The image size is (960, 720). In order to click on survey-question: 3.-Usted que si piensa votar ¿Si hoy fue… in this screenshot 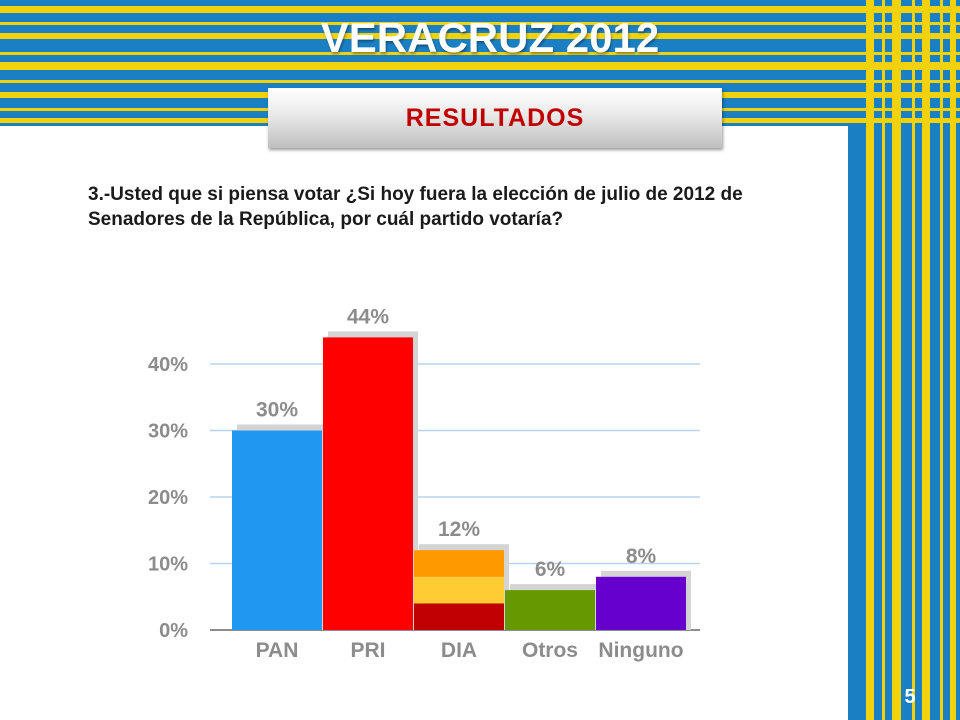, I will do `click(415, 207)`.